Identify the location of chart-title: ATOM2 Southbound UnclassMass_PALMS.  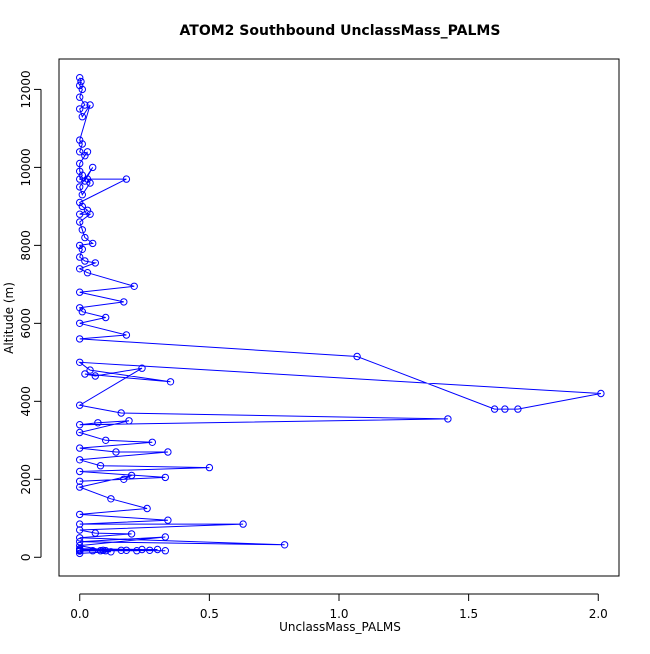
(340, 31).